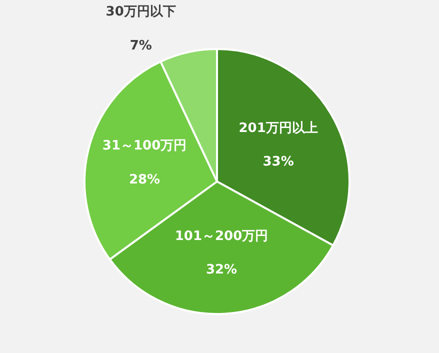  What do you see at coordinates (141, 46) in the screenshot?
I see `data-label: 7%` at bounding box center [141, 46].